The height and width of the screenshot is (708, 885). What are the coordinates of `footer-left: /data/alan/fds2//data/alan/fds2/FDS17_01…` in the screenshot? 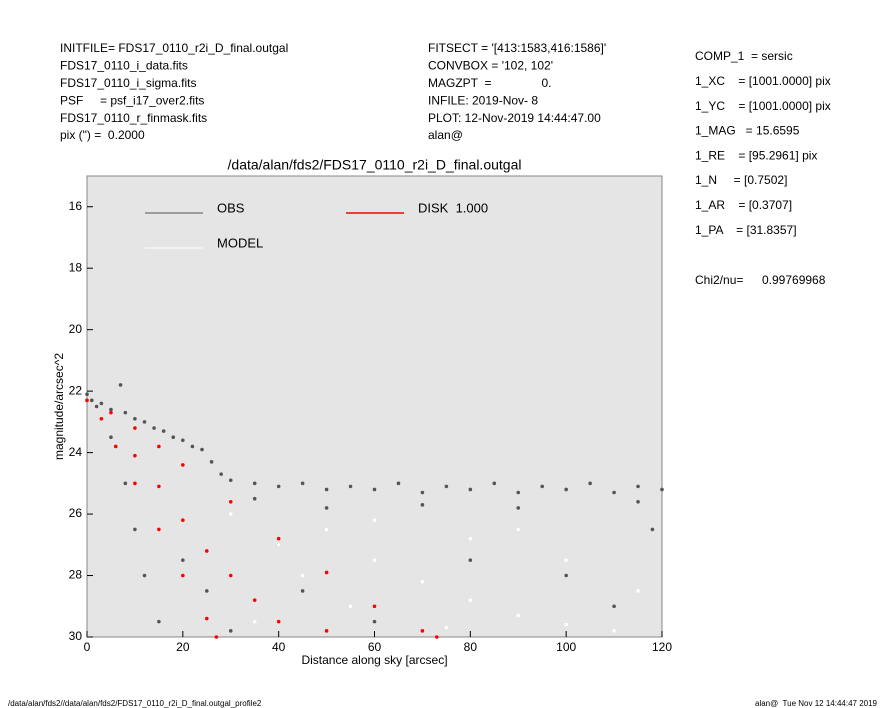 It's located at (135, 703).